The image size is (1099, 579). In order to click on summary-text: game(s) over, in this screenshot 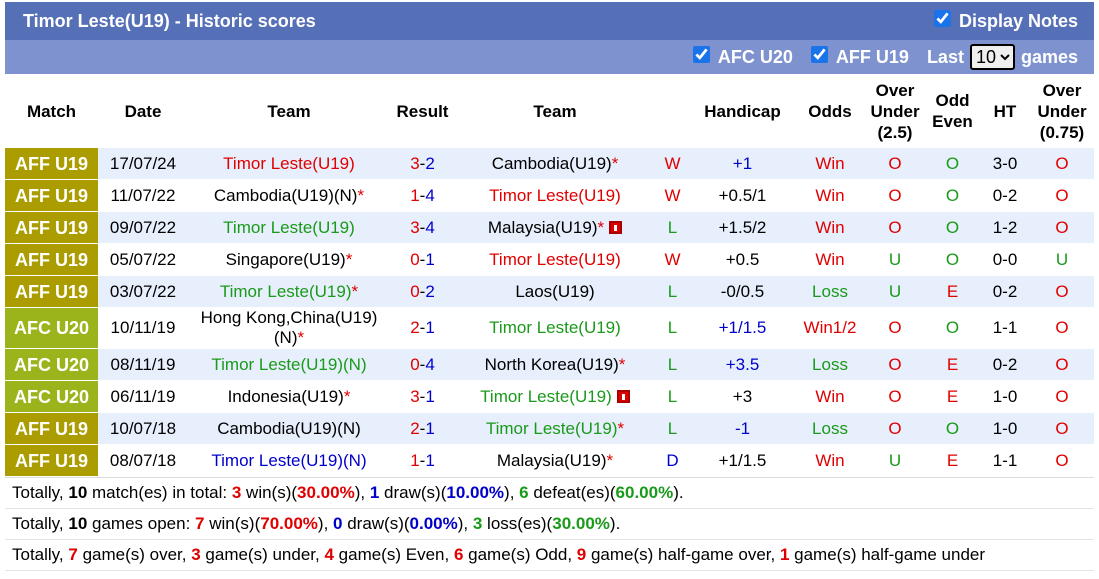, I will do `click(134, 554)`.